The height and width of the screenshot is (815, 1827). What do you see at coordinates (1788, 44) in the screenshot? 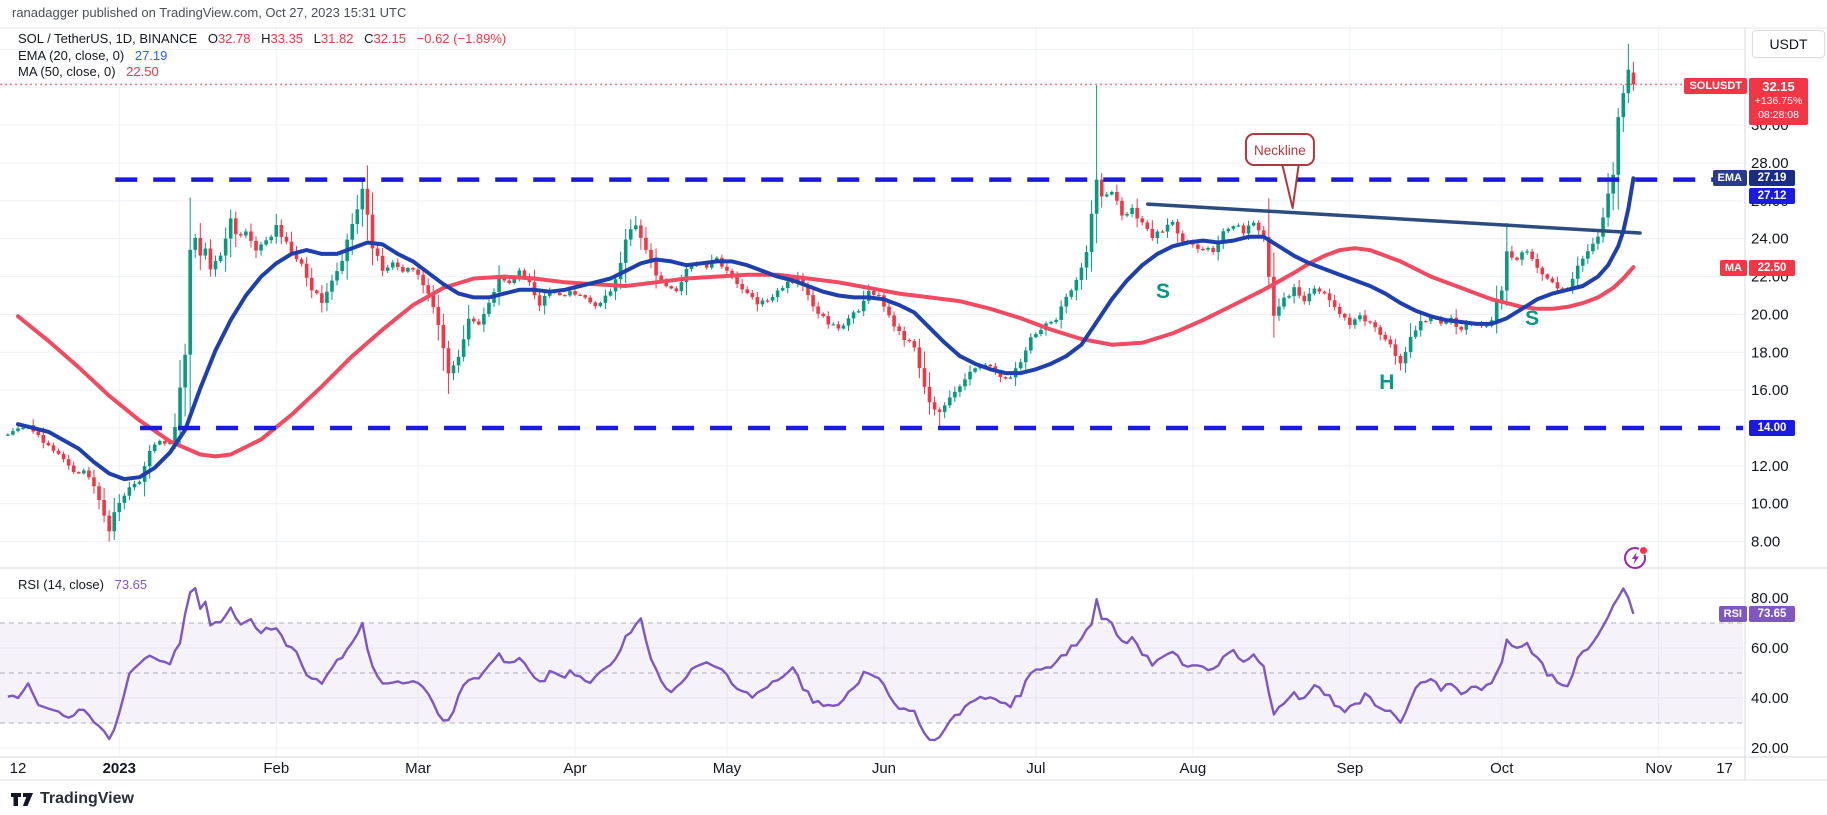
I see `currency-toggle-button: USDT` at bounding box center [1788, 44].